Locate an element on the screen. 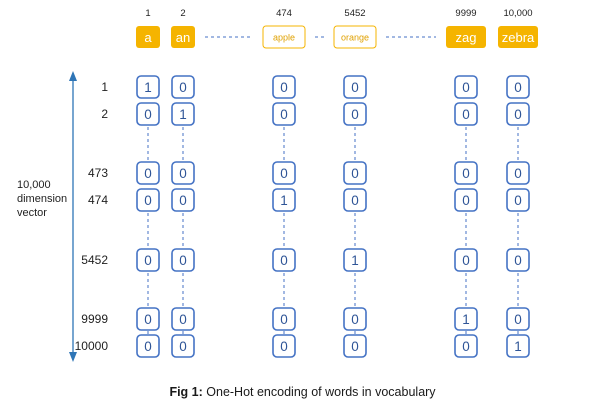 The width and height of the screenshot is (605, 410). axis-label-line: 10,000 is located at coordinates (34, 185).